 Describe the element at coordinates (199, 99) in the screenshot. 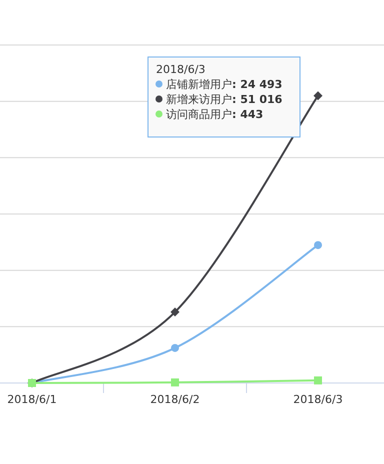

I see `legend-label: 新增来访用户` at that location.